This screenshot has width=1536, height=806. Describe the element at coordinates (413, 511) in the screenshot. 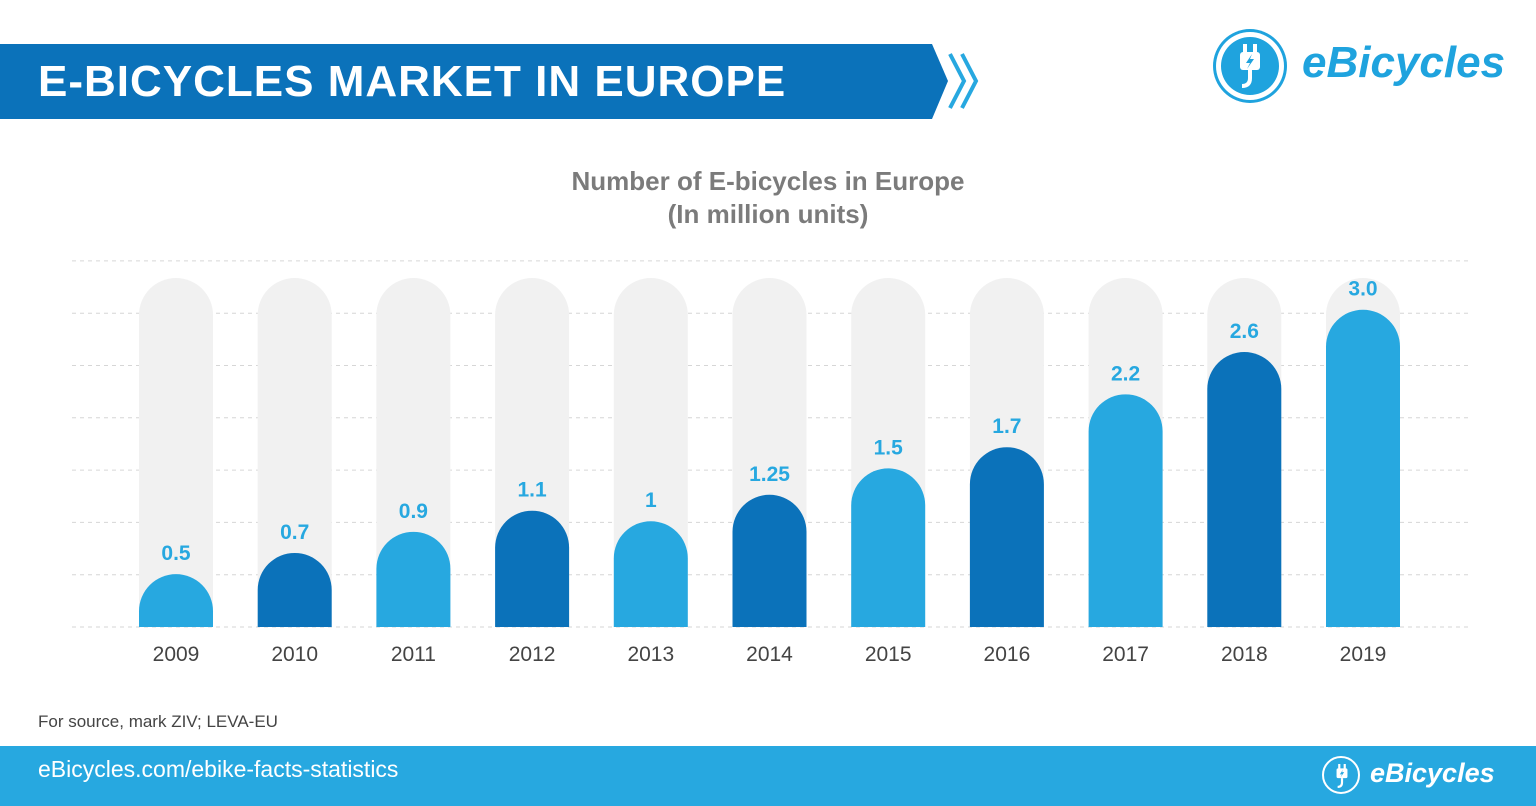

I see `bar-value-label: 0.9` at that location.